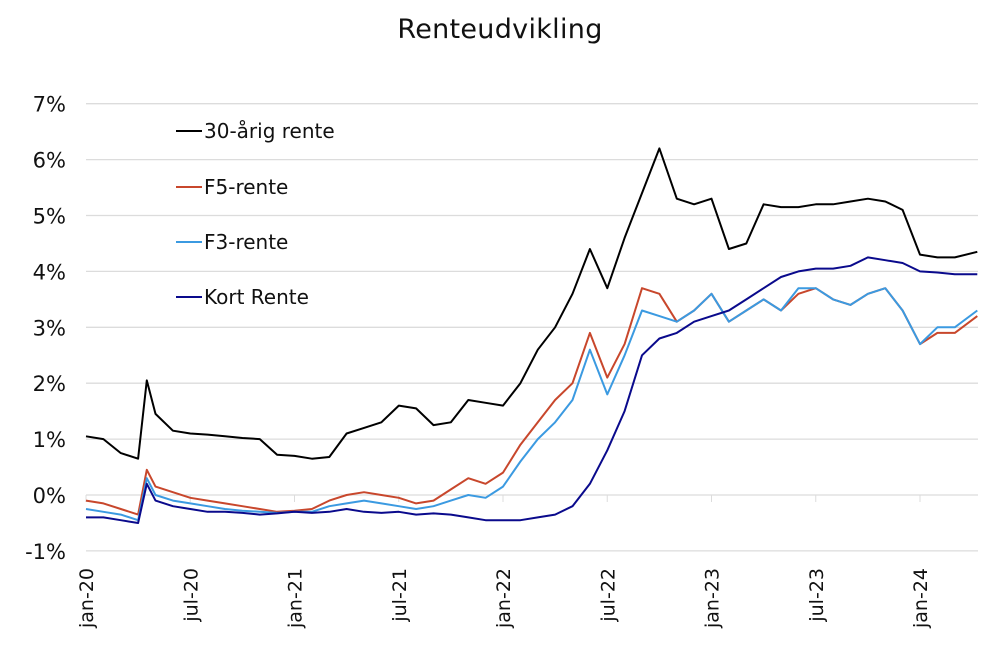  What do you see at coordinates (500, 29) in the screenshot?
I see `chart-title: Renteudvikling` at bounding box center [500, 29].